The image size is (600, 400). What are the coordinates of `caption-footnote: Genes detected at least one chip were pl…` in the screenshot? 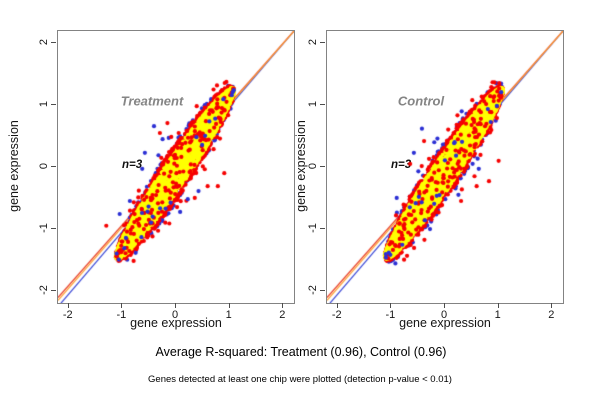 It's located at (300, 379).